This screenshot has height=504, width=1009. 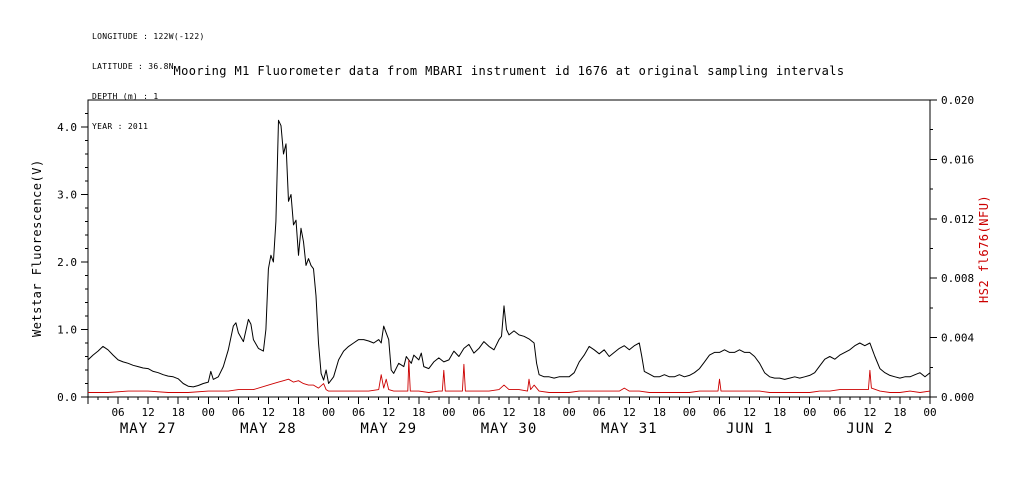 What do you see at coordinates (268, 429) in the screenshot?
I see `svg-text: MAY 28` at bounding box center [268, 429].